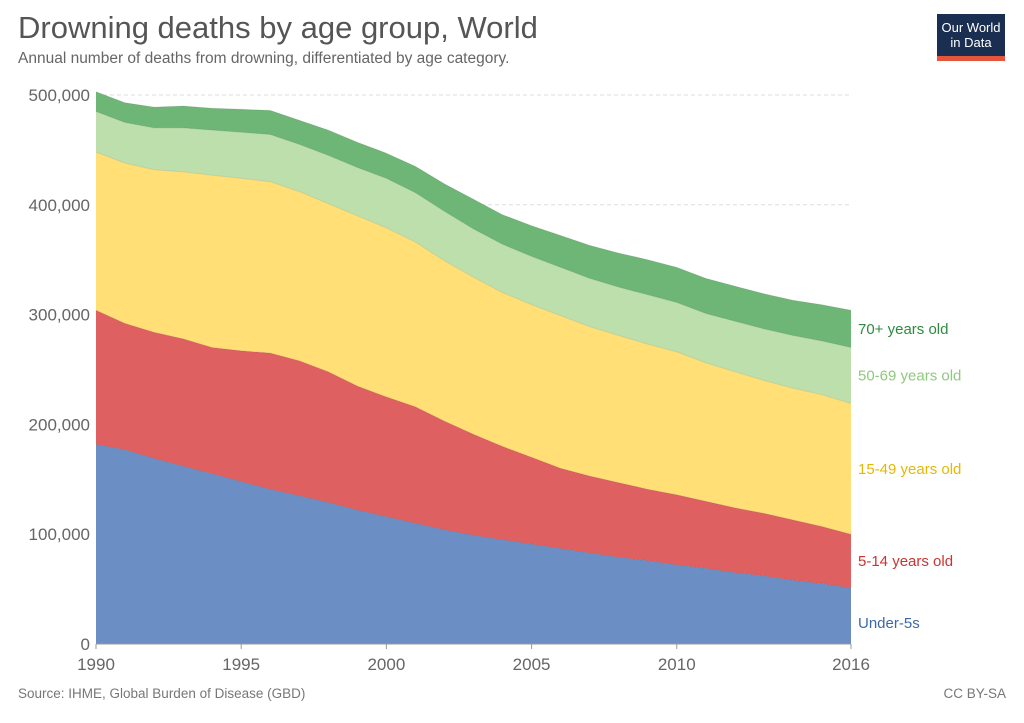 This screenshot has width=1024, height=723. What do you see at coordinates (909, 469) in the screenshot?
I see `series-label-age15_49: 15-49 years old` at bounding box center [909, 469].